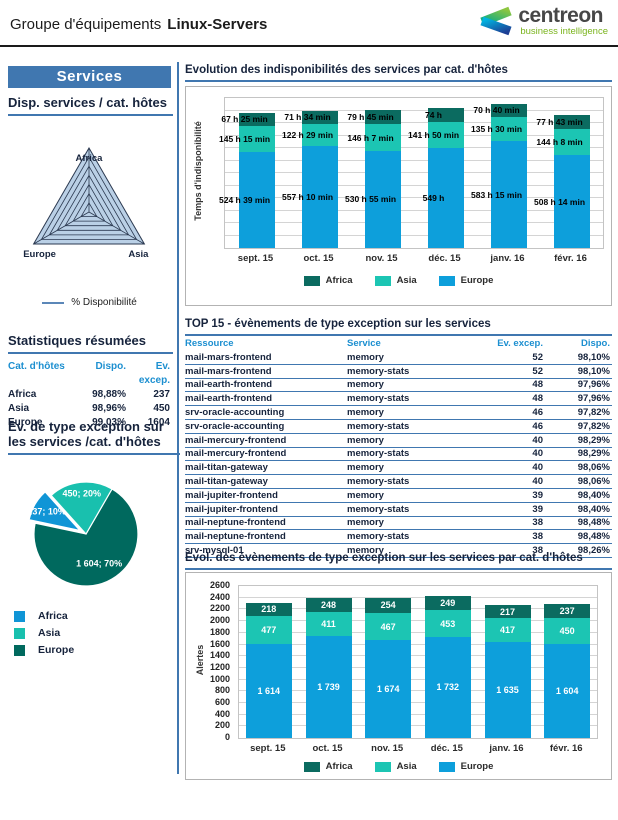 This screenshot has width=618, height=820. Describe the element at coordinates (198, 171) in the screenshot. I see `chart1-y-axis-label: Temps d'indisponibilité` at that location.